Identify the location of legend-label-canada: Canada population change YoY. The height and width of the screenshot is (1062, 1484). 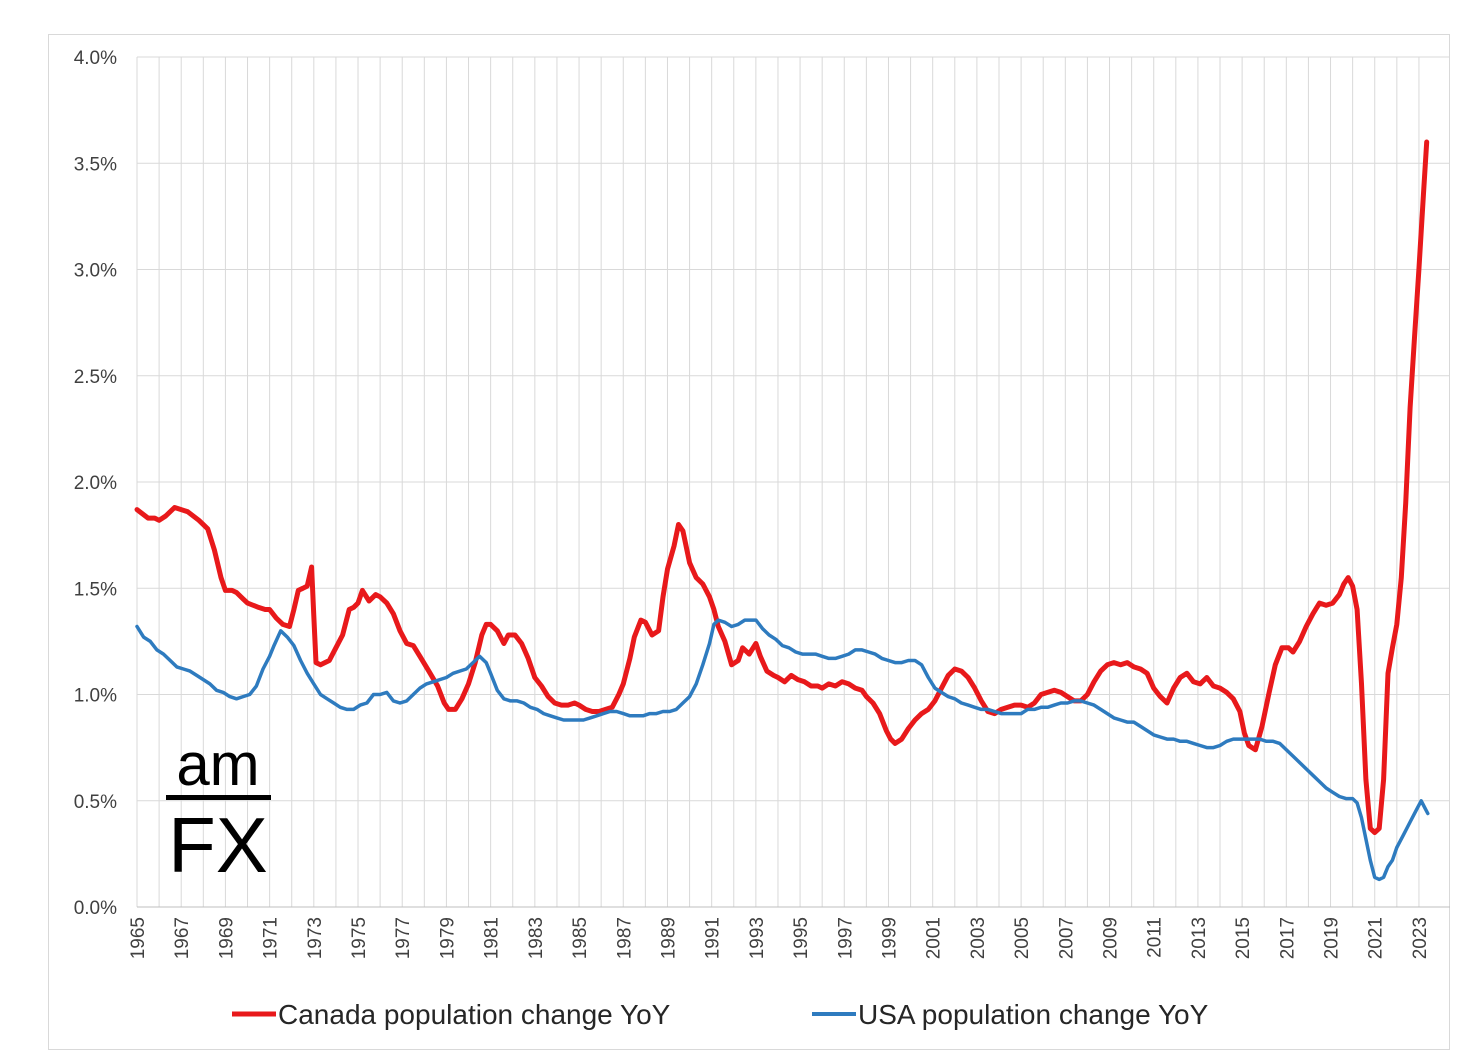
(474, 1014).